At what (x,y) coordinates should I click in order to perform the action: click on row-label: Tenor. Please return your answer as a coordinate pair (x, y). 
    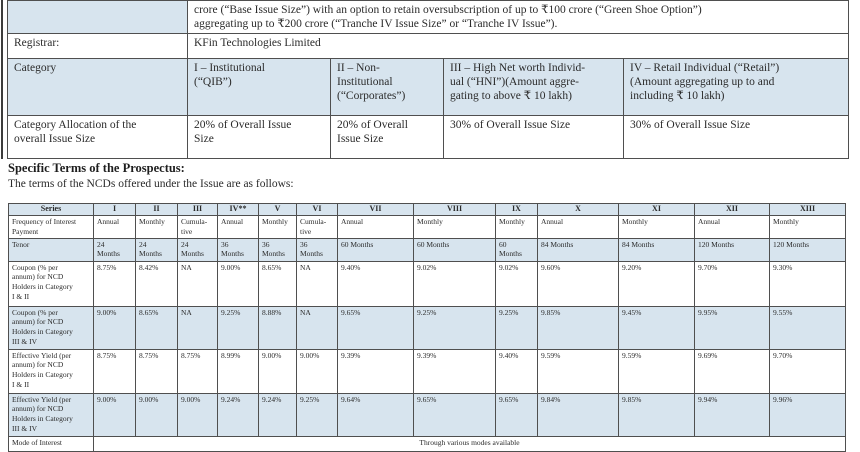
    Looking at the image, I should click on (51, 249).